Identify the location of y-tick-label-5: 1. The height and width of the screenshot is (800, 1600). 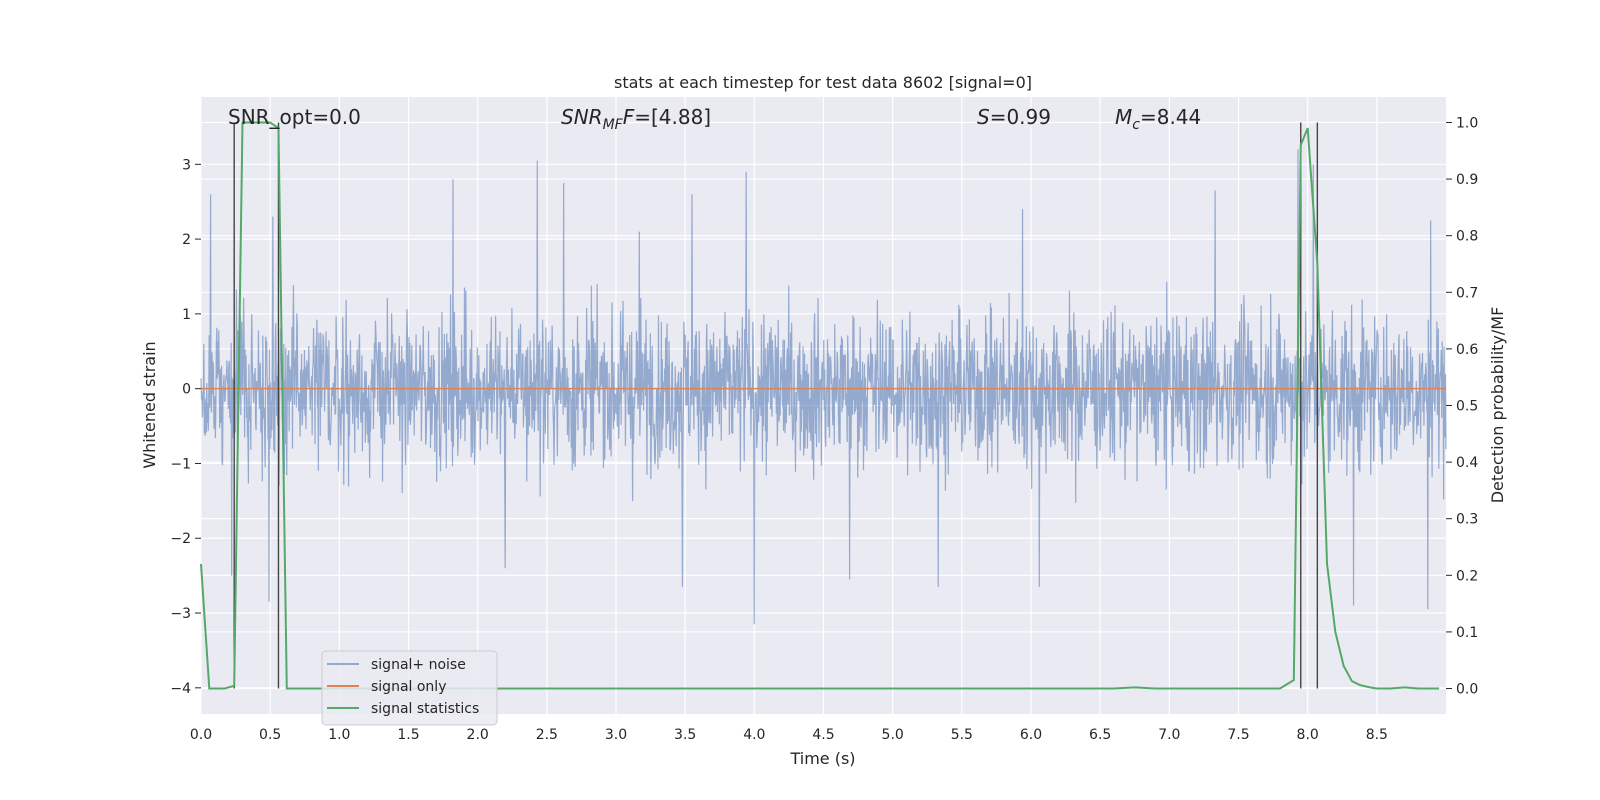
(186, 315).